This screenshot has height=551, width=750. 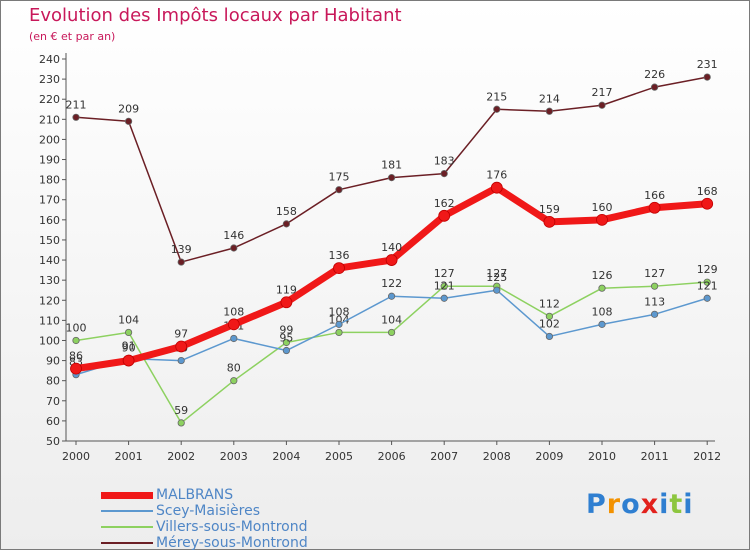 I want to click on y-tick-label: 130, so click(x=49, y=280).